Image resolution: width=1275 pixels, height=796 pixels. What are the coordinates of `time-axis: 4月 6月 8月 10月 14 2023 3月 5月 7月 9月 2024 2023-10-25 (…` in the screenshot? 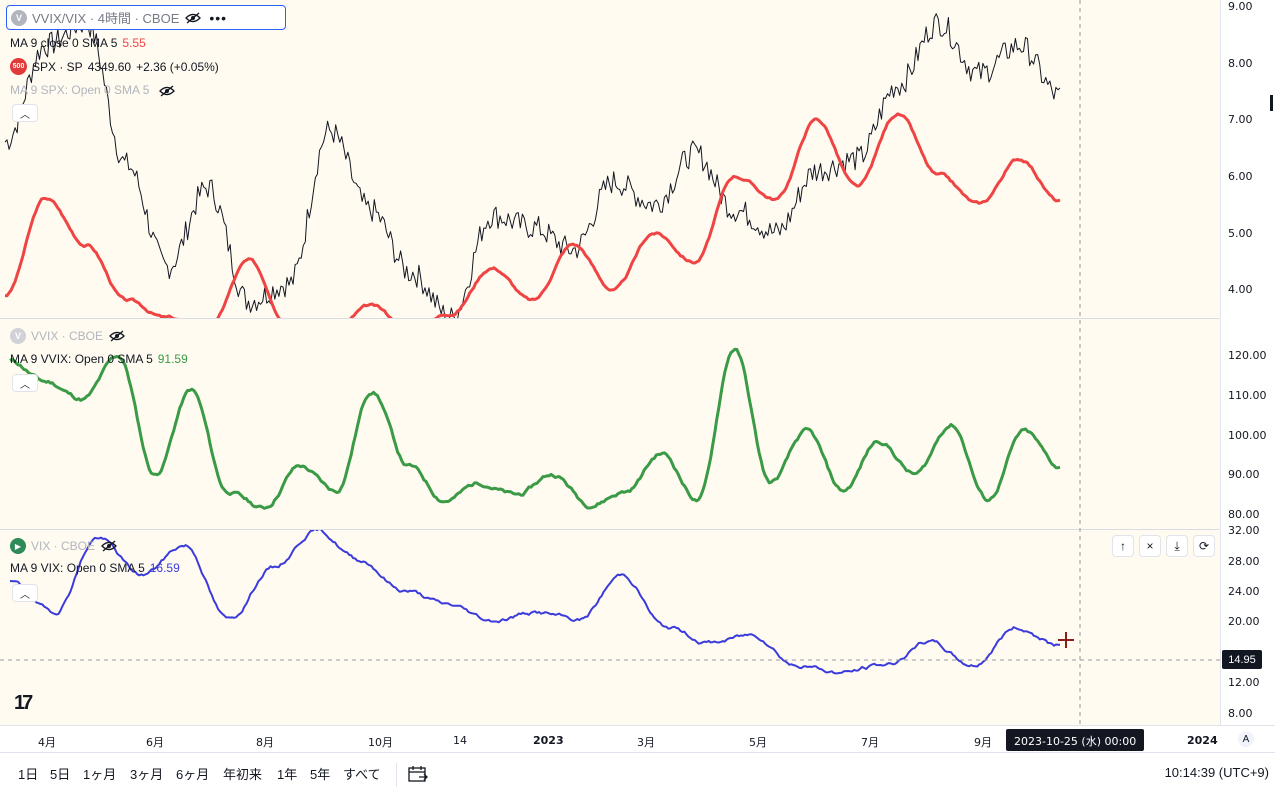 It's located at (637, 738).